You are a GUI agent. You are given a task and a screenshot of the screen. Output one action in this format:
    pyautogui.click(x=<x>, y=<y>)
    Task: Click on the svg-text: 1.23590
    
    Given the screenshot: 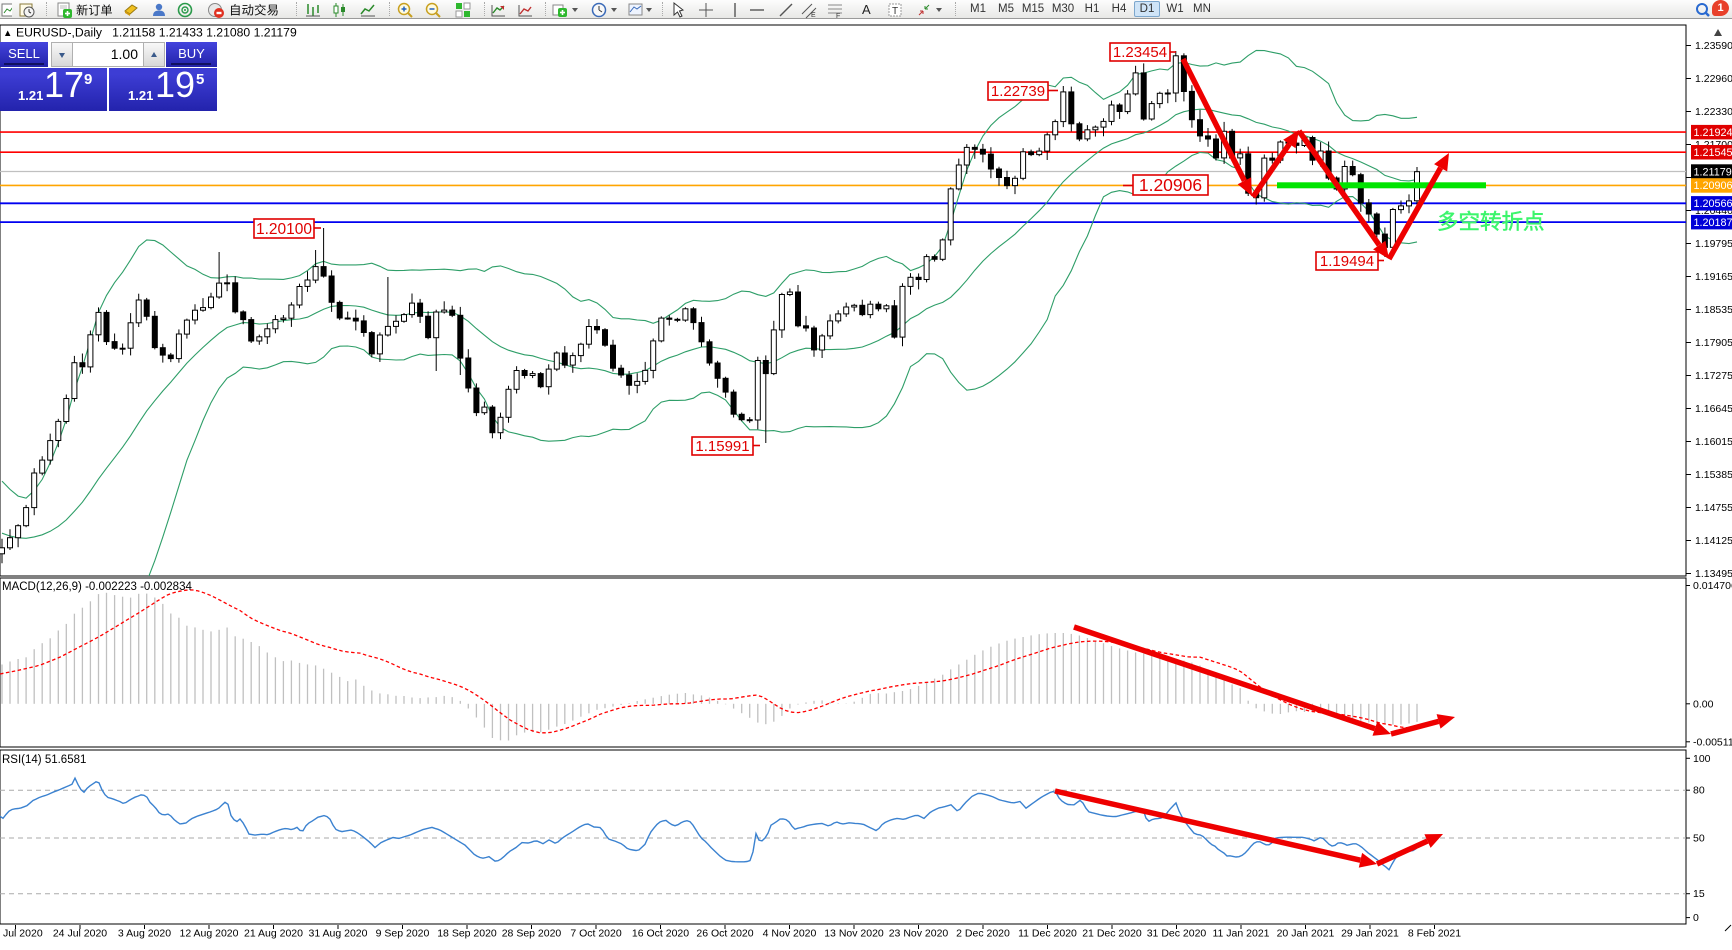 What is the action you would take?
    pyautogui.click(x=1713, y=46)
    